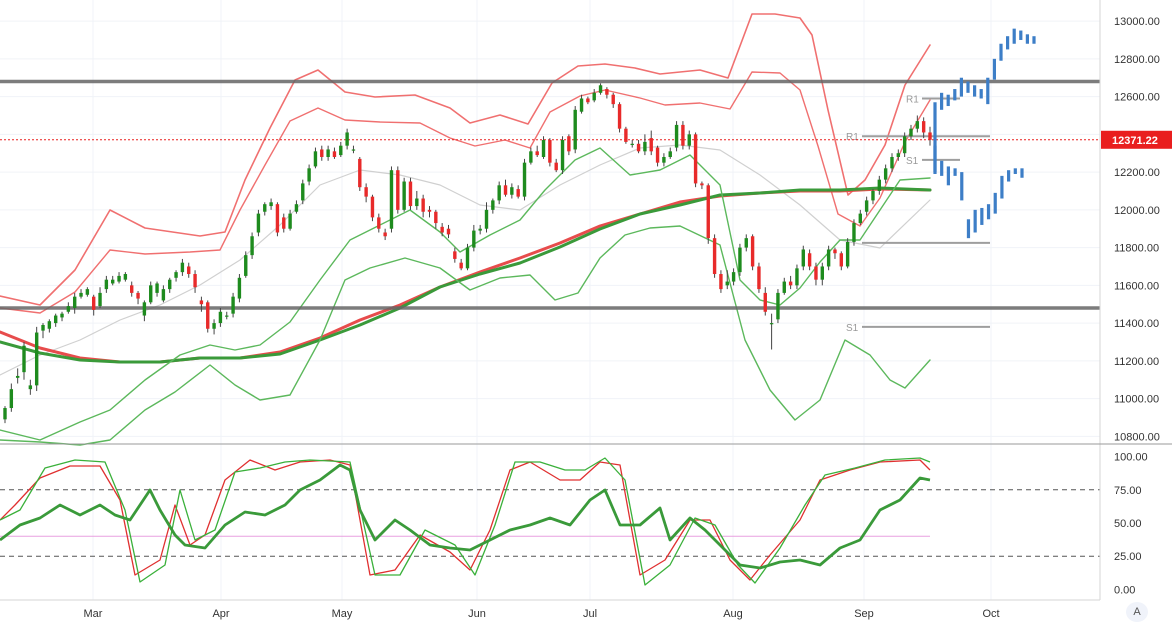 The width and height of the screenshot is (1172, 630). What do you see at coordinates (852, 137) in the screenshot?
I see `pivot-label: R1` at bounding box center [852, 137].